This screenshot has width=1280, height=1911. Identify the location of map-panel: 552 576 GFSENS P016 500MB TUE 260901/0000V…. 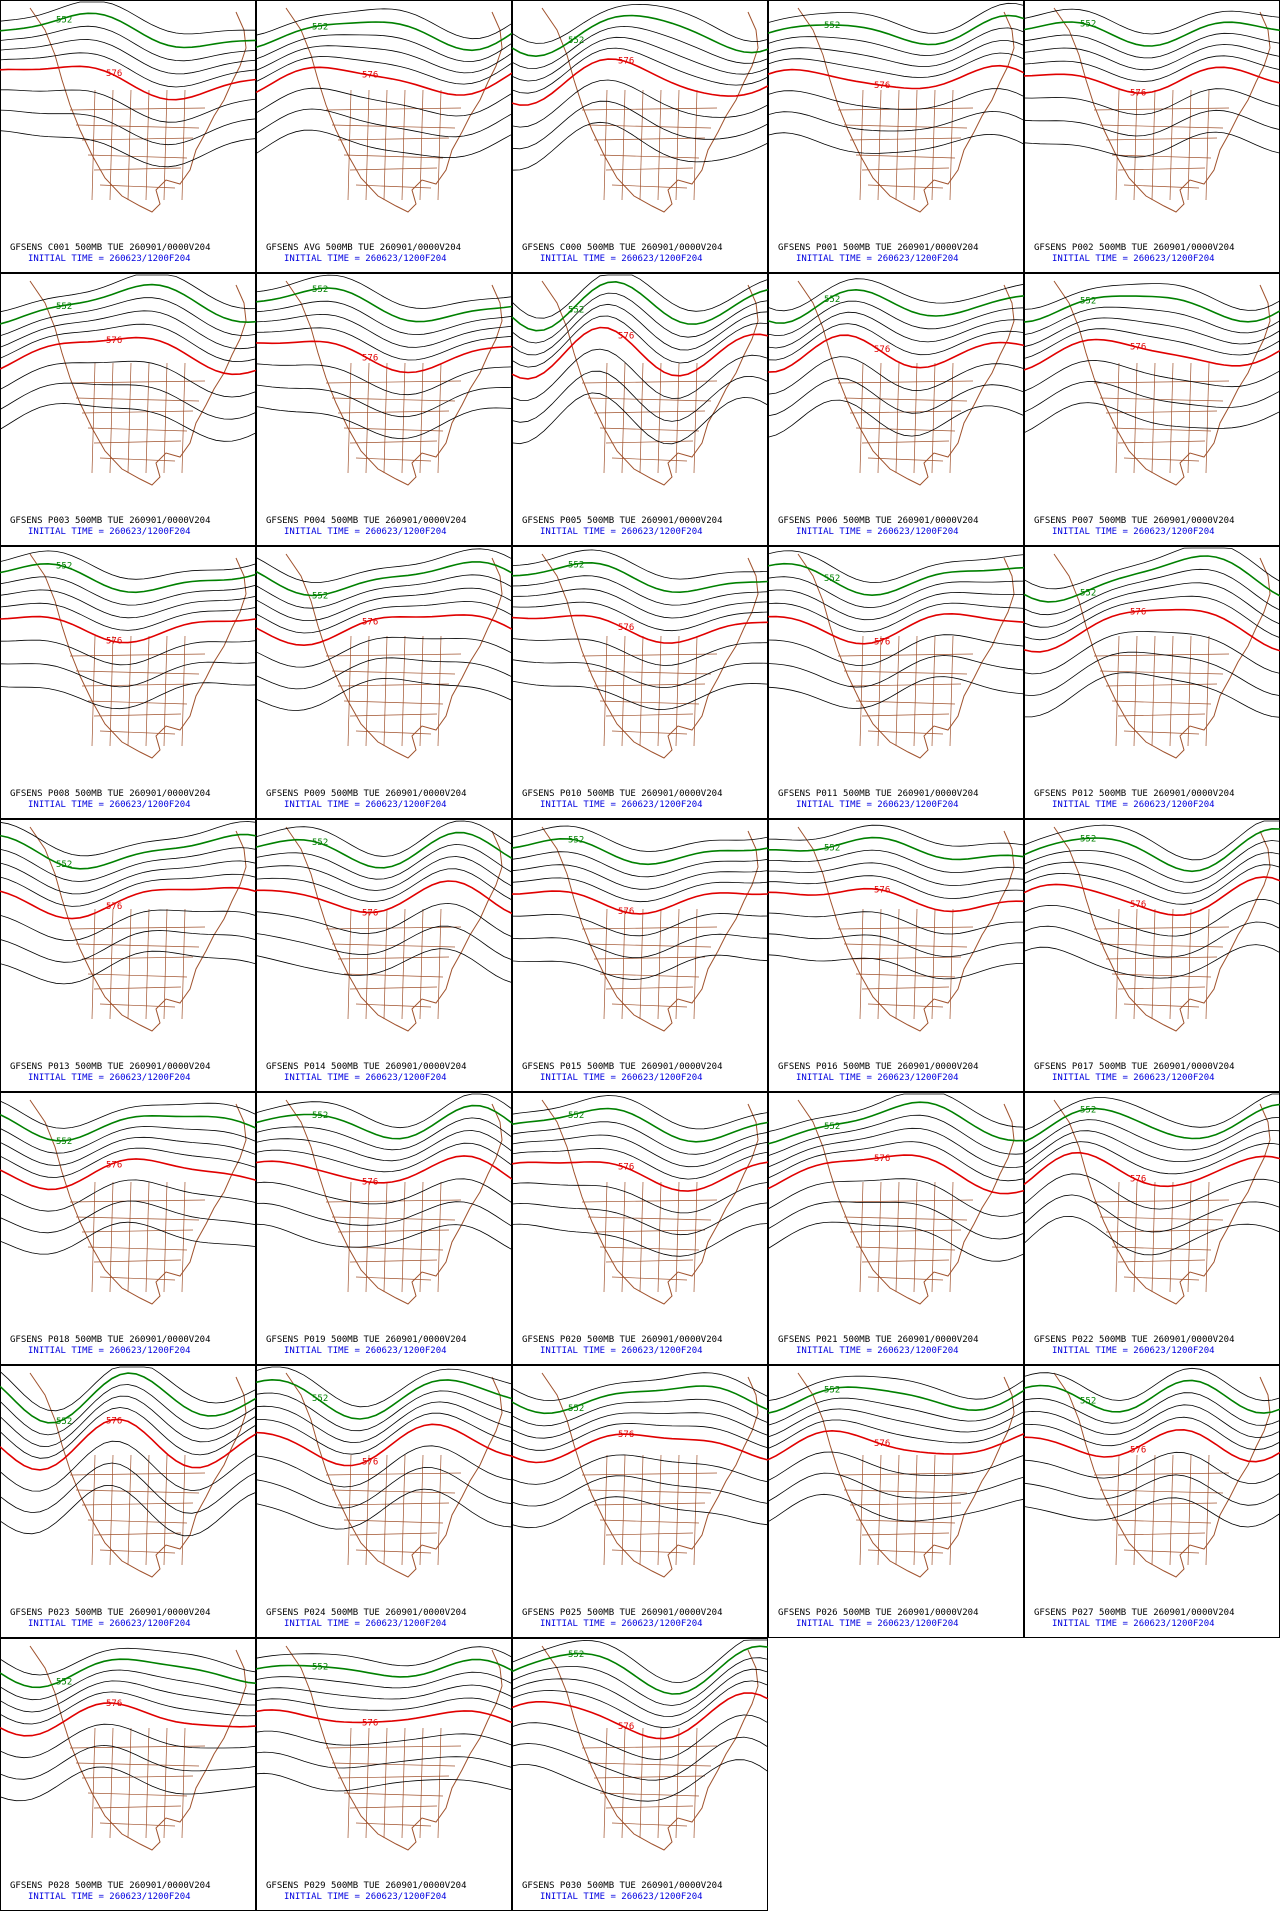
(896, 955).